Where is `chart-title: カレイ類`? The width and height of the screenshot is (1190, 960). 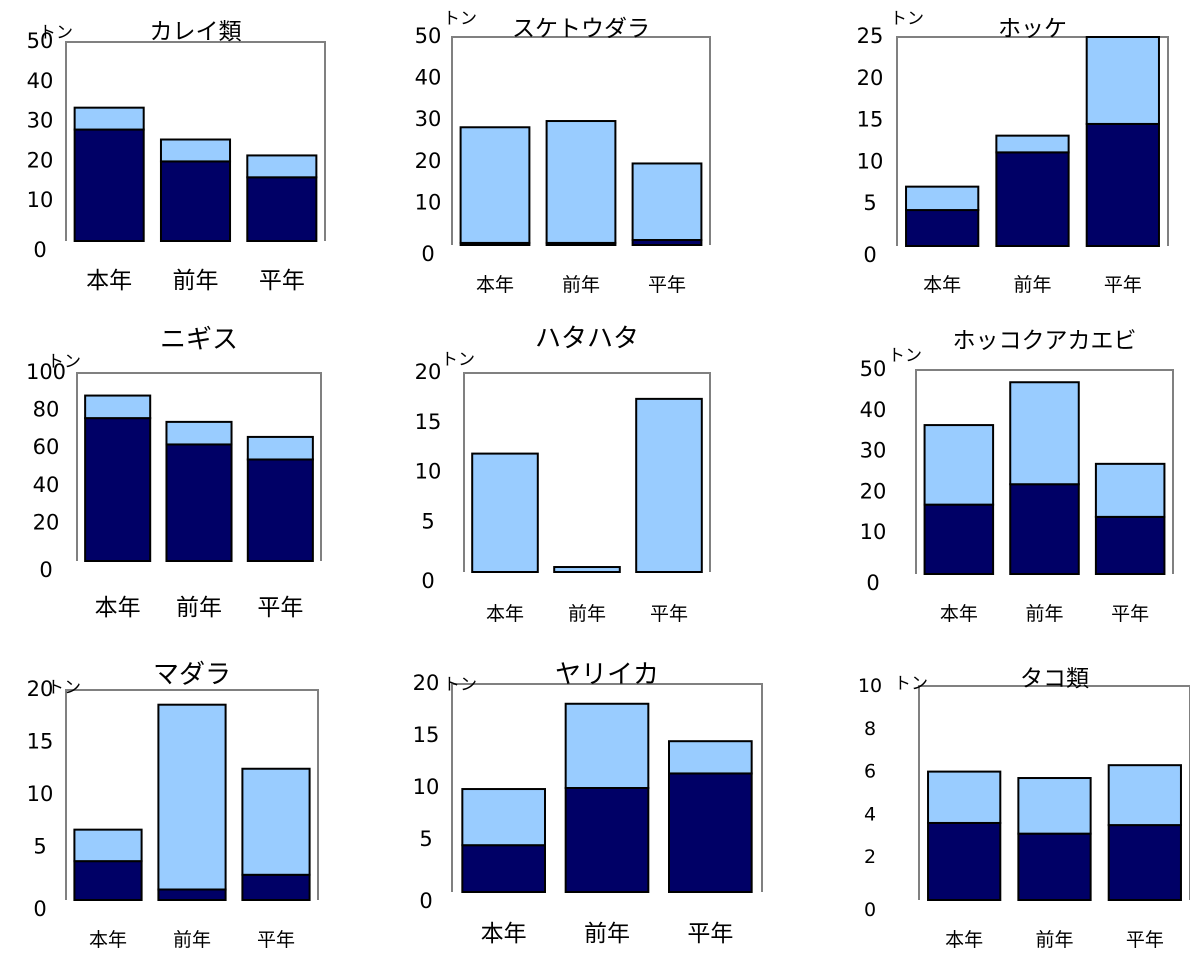 chart-title: カレイ類 is located at coordinates (196, 32).